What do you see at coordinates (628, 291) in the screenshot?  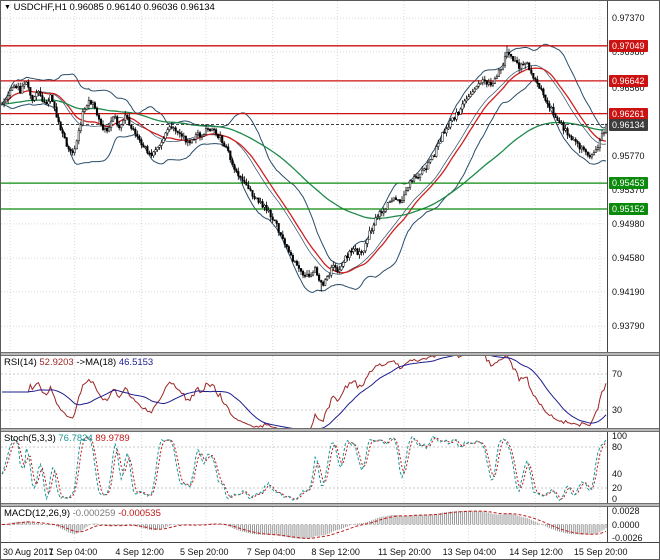 I see `price-tick: 0.94190` at bounding box center [628, 291].